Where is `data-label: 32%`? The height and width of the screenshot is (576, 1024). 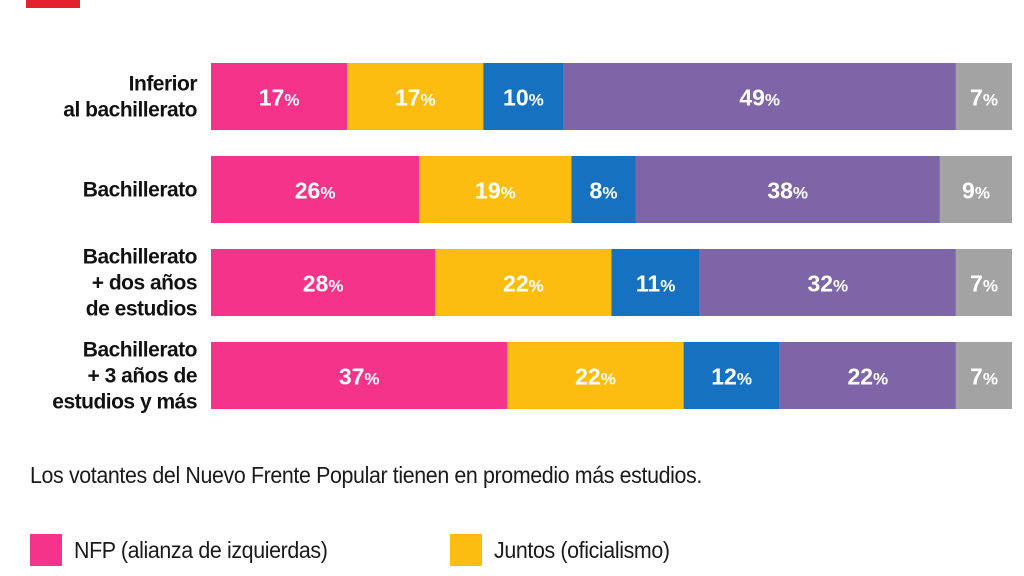
data-label: 32% is located at coordinates (827, 284).